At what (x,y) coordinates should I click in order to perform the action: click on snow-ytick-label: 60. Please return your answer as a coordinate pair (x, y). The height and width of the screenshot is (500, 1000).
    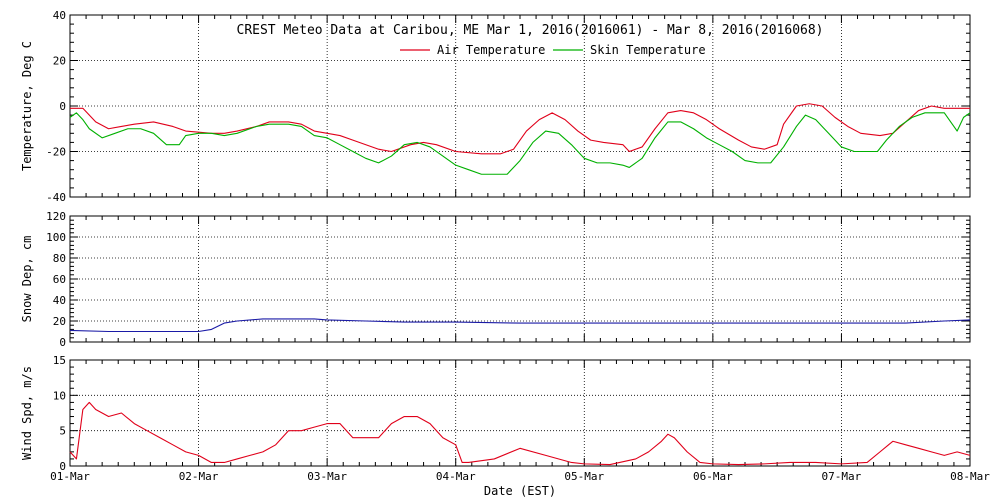
    Looking at the image, I should click on (59, 279).